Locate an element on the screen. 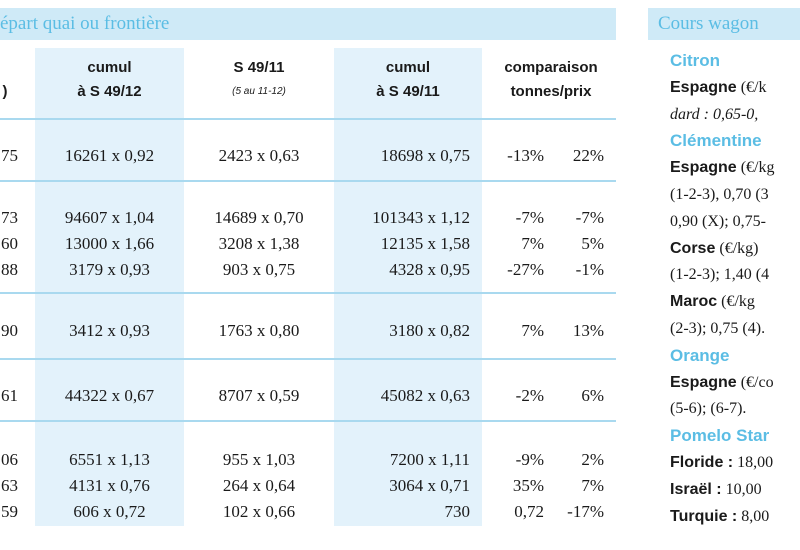  cell-s49-11: 102 x 0,66 is located at coordinates (259, 511).